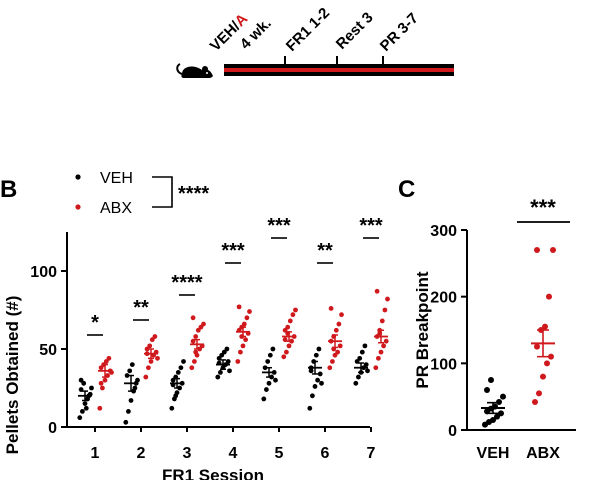 This screenshot has height=480, width=611. Describe the element at coordinates (186, 283) in the screenshot. I see `significance-label: ****` at that location.